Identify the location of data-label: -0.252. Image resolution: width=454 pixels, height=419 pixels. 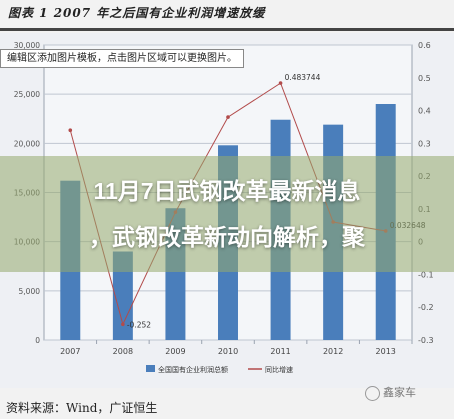
(139, 324).